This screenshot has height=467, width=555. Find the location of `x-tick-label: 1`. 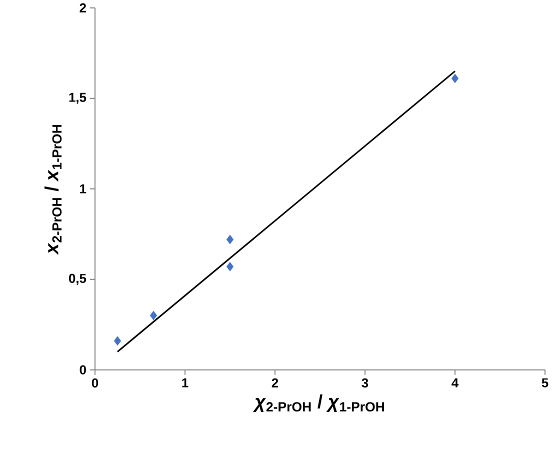

x-tick-label: 1 is located at coordinates (185, 383).